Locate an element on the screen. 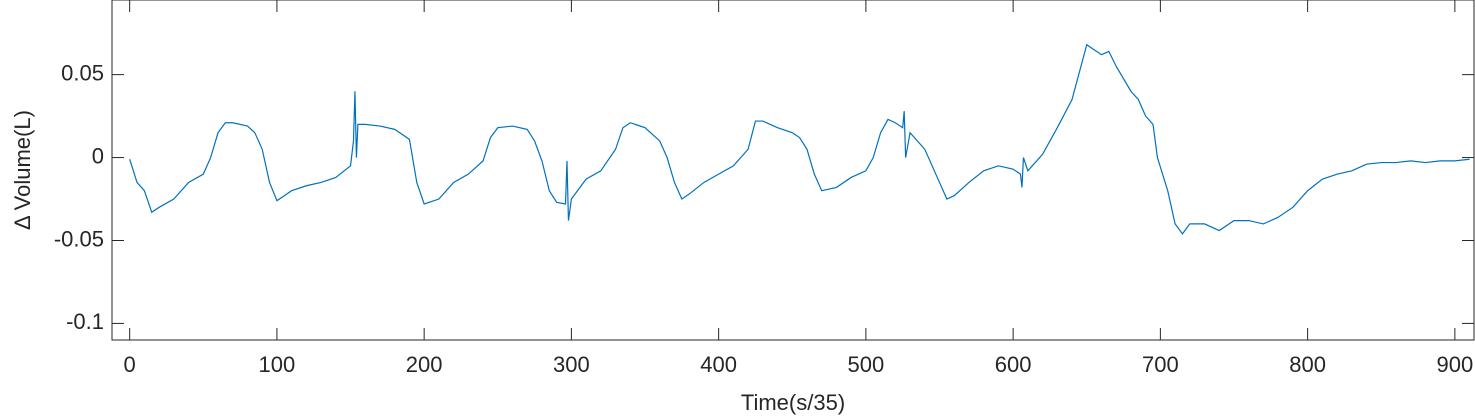 This screenshot has height=420, width=1475. x-axis-label: Time(s/35) is located at coordinates (793, 402).